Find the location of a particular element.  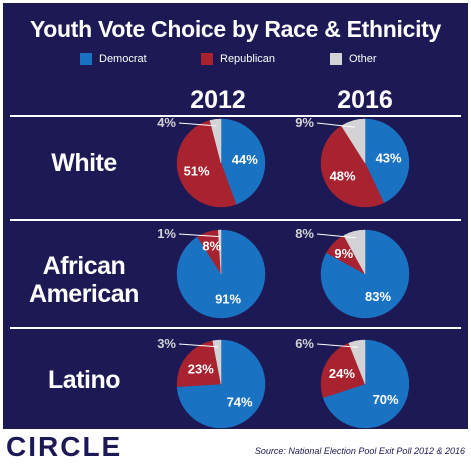

slice-label-democrat: 83% is located at coordinates (378, 296).